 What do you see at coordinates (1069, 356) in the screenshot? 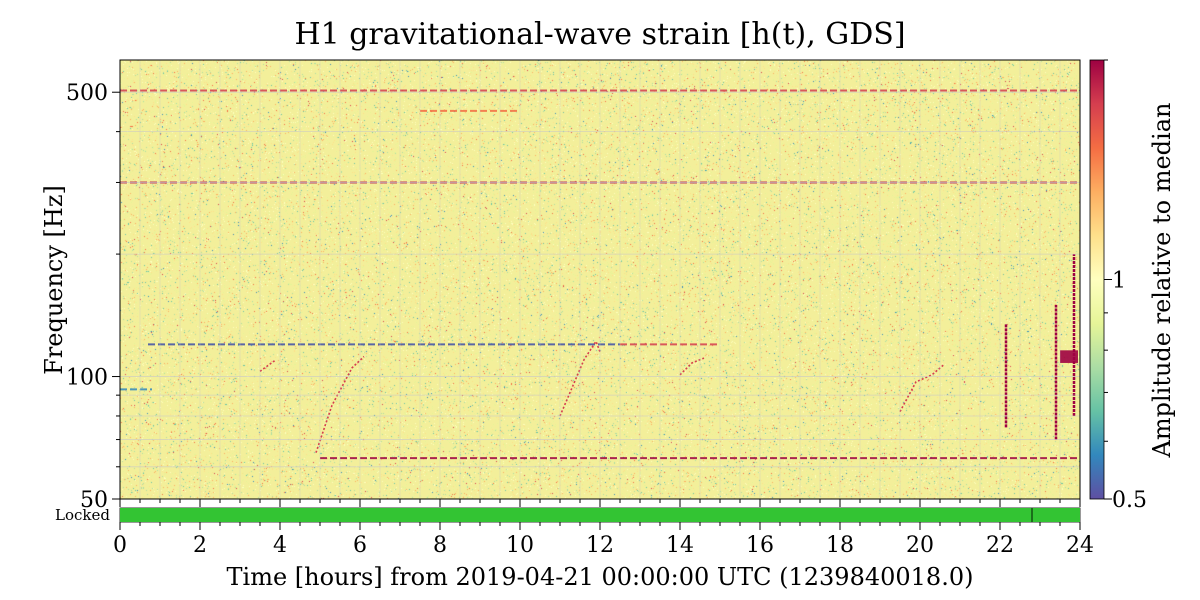
I see `glitch-blob` at bounding box center [1069, 356].